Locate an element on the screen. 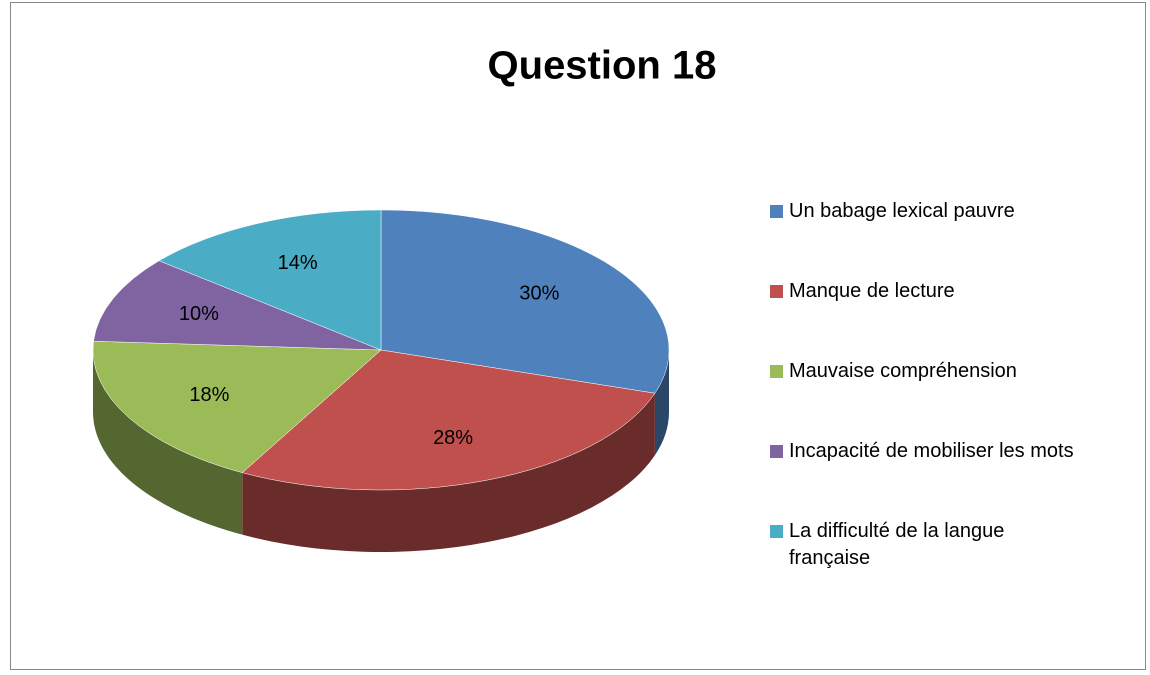 The width and height of the screenshot is (1150, 675). legend-label: Un babage lexical pauvre is located at coordinates (902, 211).